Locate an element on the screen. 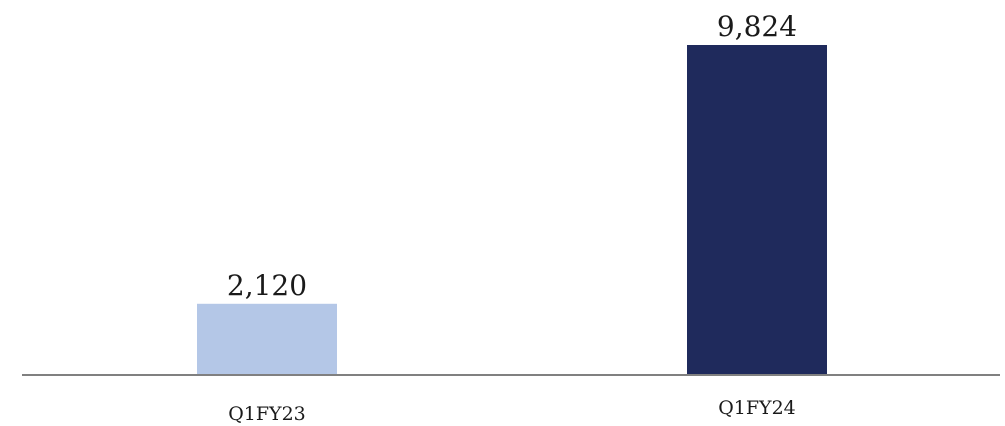 The image size is (1005, 426). bar-q1fy24 is located at coordinates (757, 210).